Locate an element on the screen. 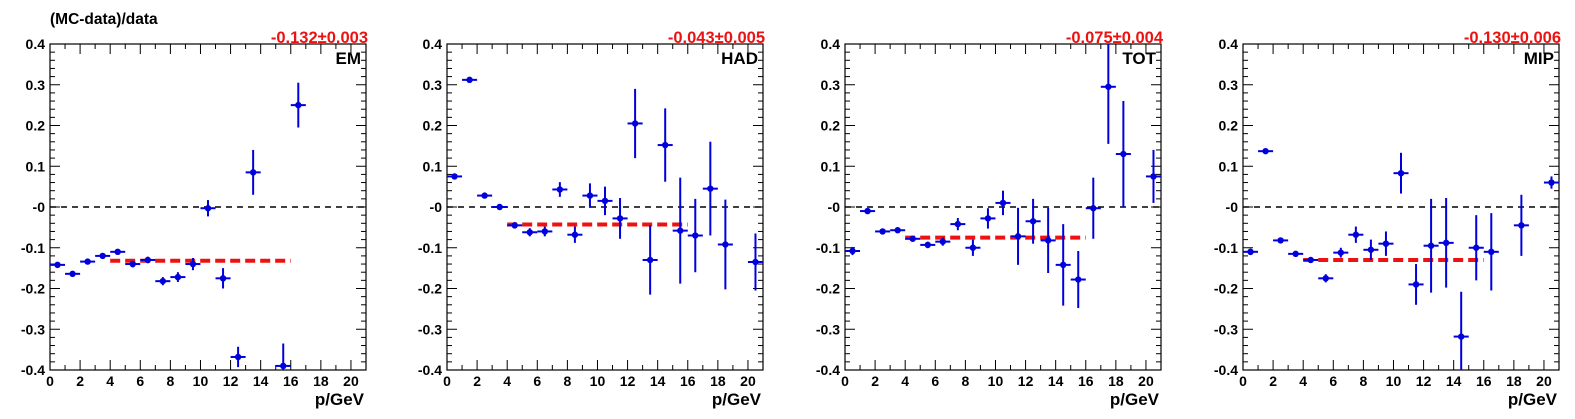  y-tick-label: -0.3 is located at coordinates (33, 329).